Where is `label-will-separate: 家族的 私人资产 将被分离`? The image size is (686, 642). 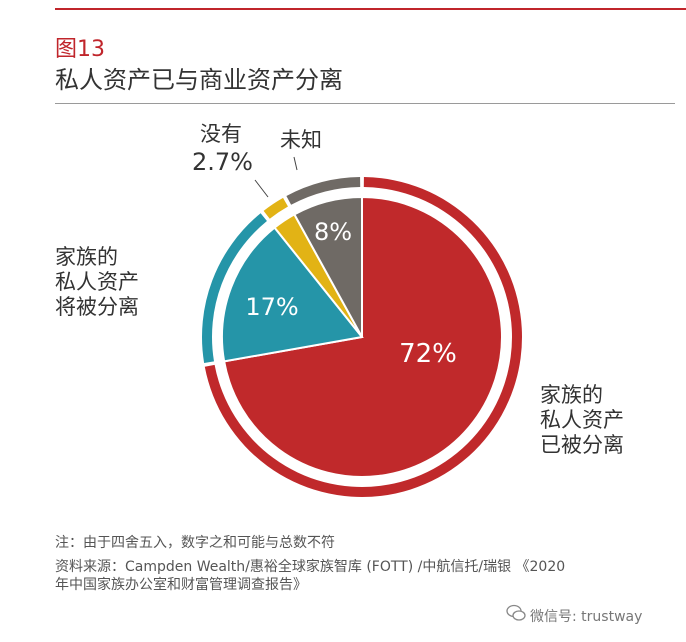
label-will-separate: 家族的 私人资产 将被分离 is located at coordinates (97, 282).